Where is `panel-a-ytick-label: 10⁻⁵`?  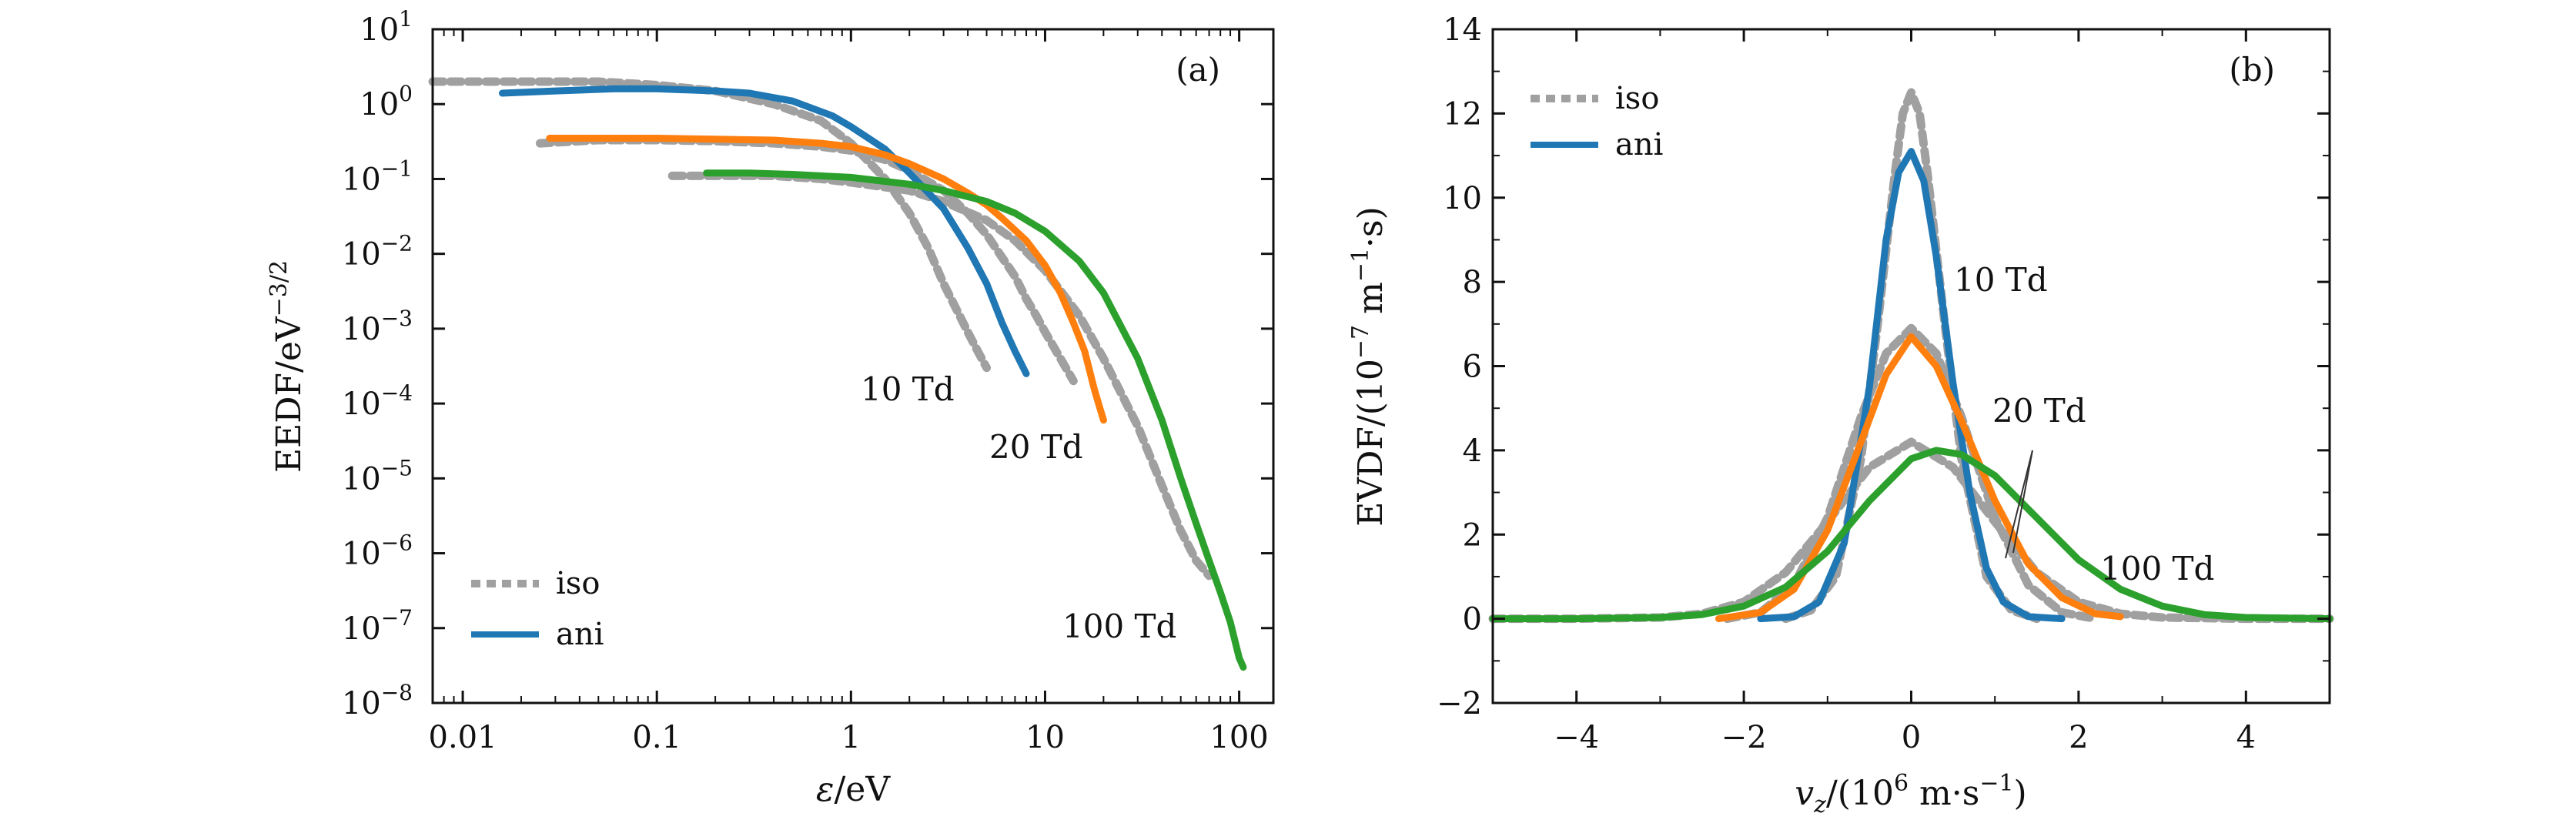
panel-a-ytick-label: 10⁻⁵ is located at coordinates (377, 476).